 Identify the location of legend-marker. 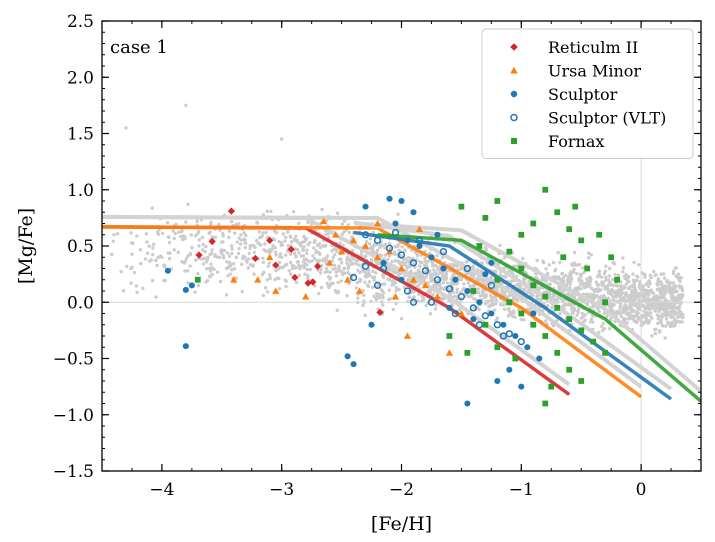
(514, 47).